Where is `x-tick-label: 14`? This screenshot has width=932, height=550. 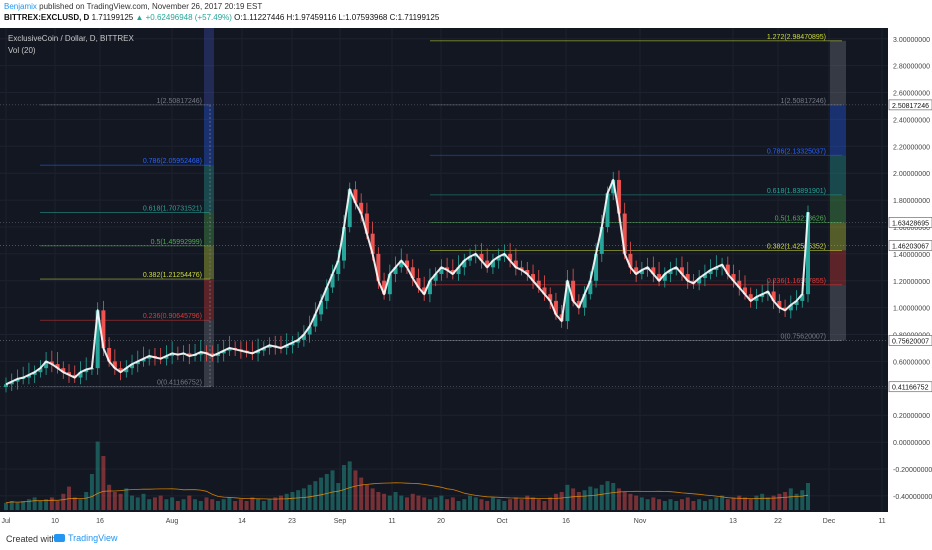
x-tick-label: 14 is located at coordinates (242, 521).